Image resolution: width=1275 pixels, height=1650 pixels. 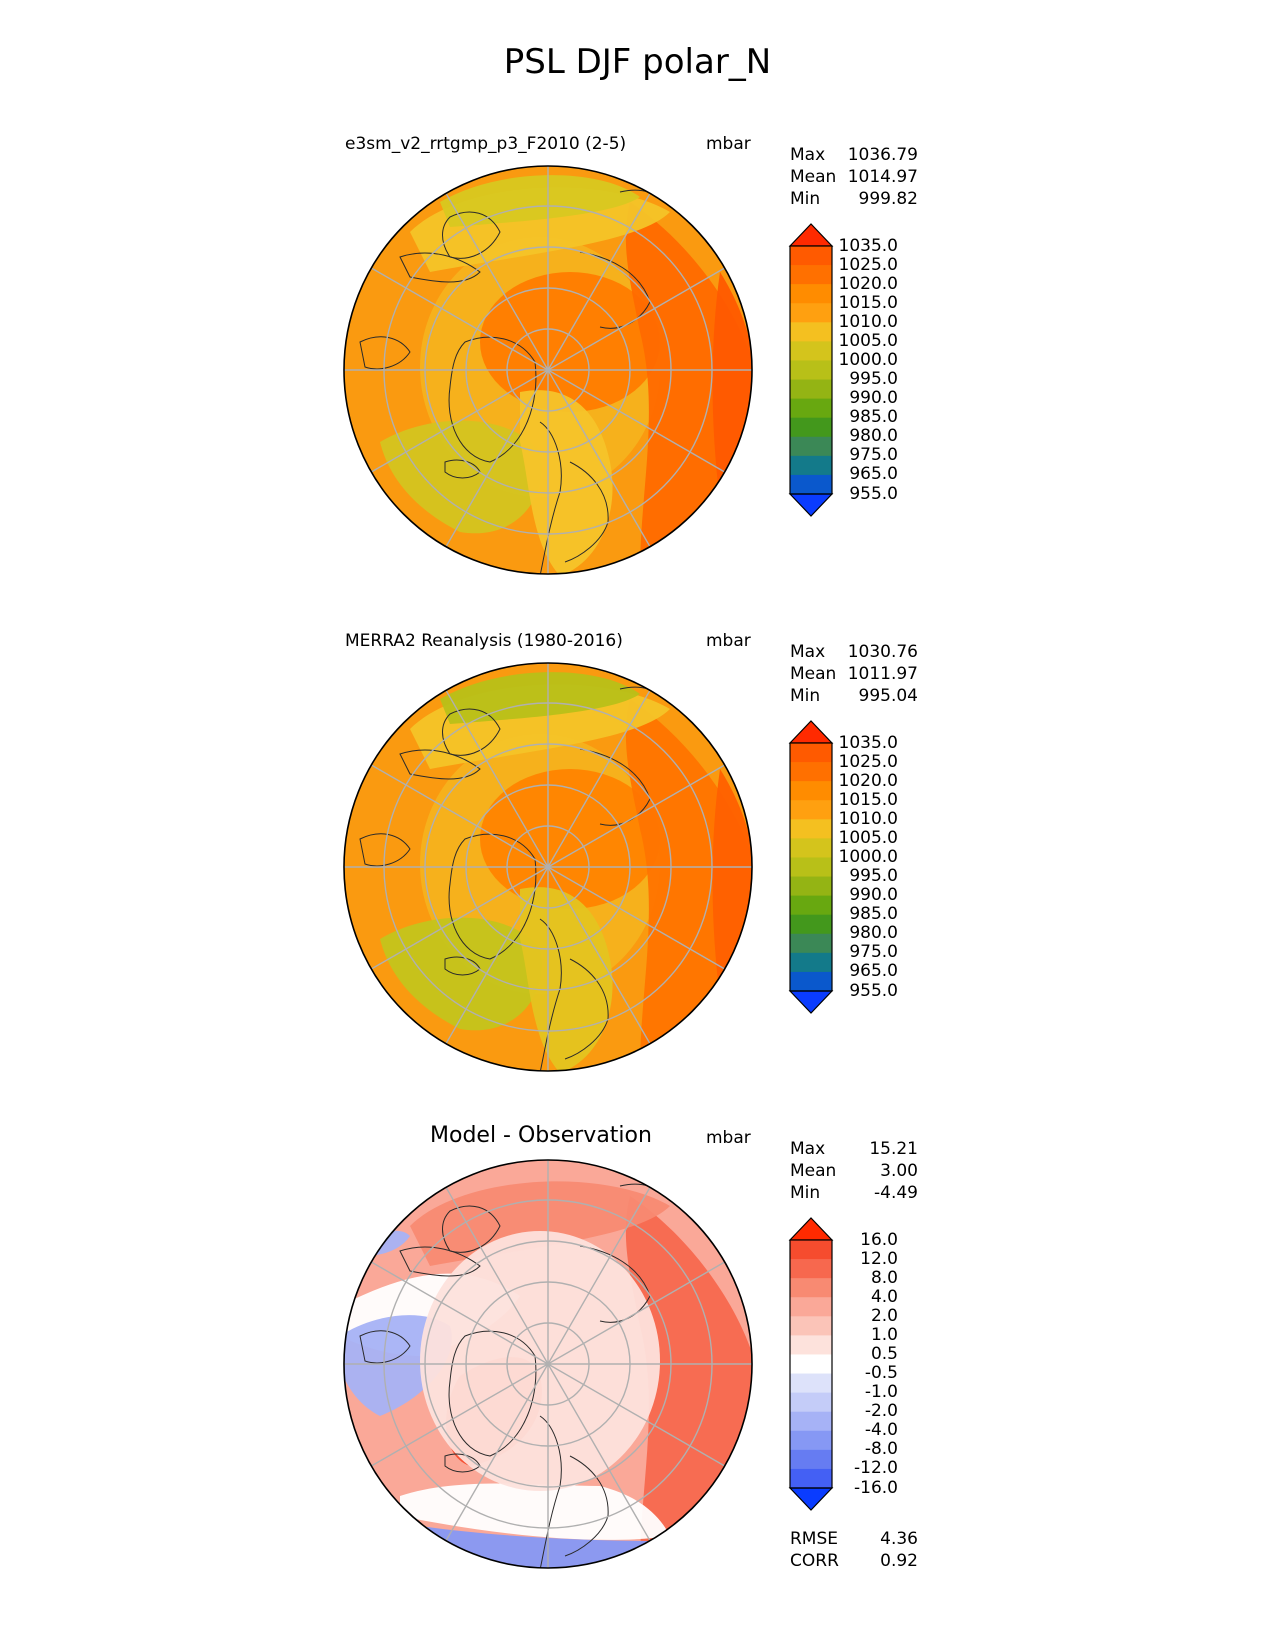 I want to click on panel-title: e3sm_v2_rrtgmp_p3_F2010 (2-5), so click(x=486, y=144).